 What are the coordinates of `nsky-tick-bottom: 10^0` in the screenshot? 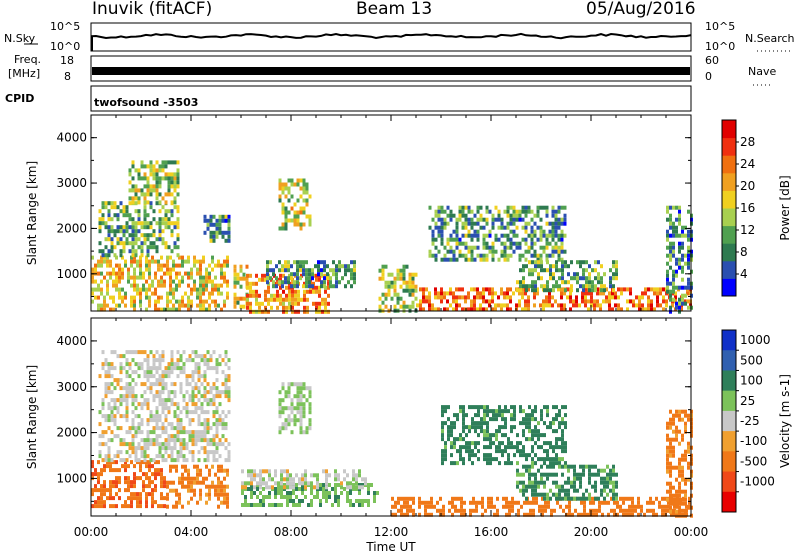 It's located at (65, 46).